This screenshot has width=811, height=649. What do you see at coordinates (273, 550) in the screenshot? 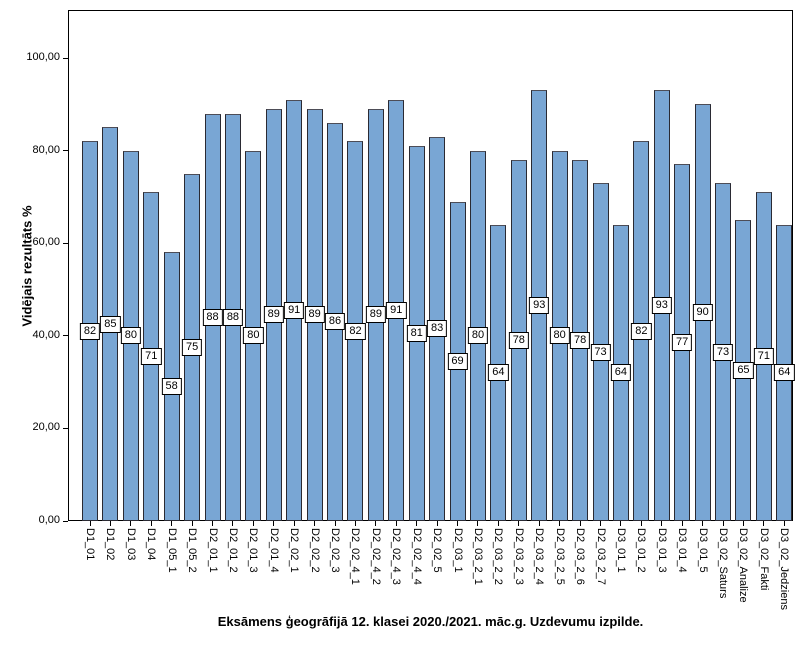
I see `x-axis-tick-label: D2_01_4` at bounding box center [273, 550].